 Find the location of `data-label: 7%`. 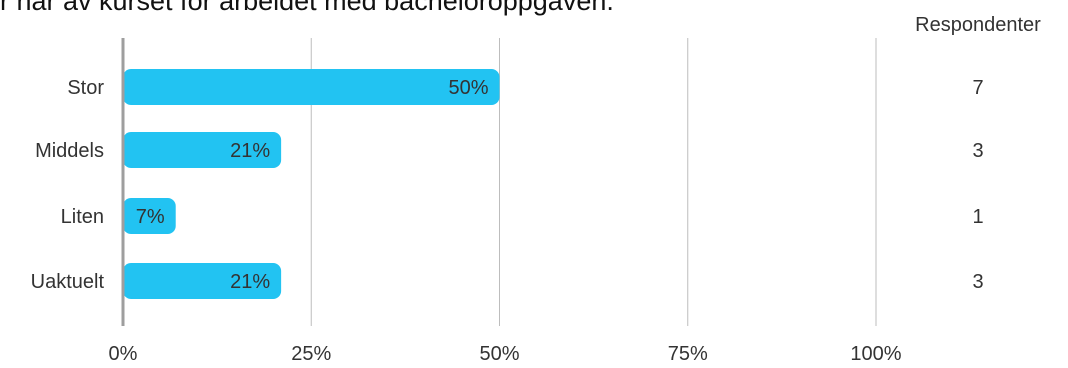

data-label: 7% is located at coordinates (150, 217).